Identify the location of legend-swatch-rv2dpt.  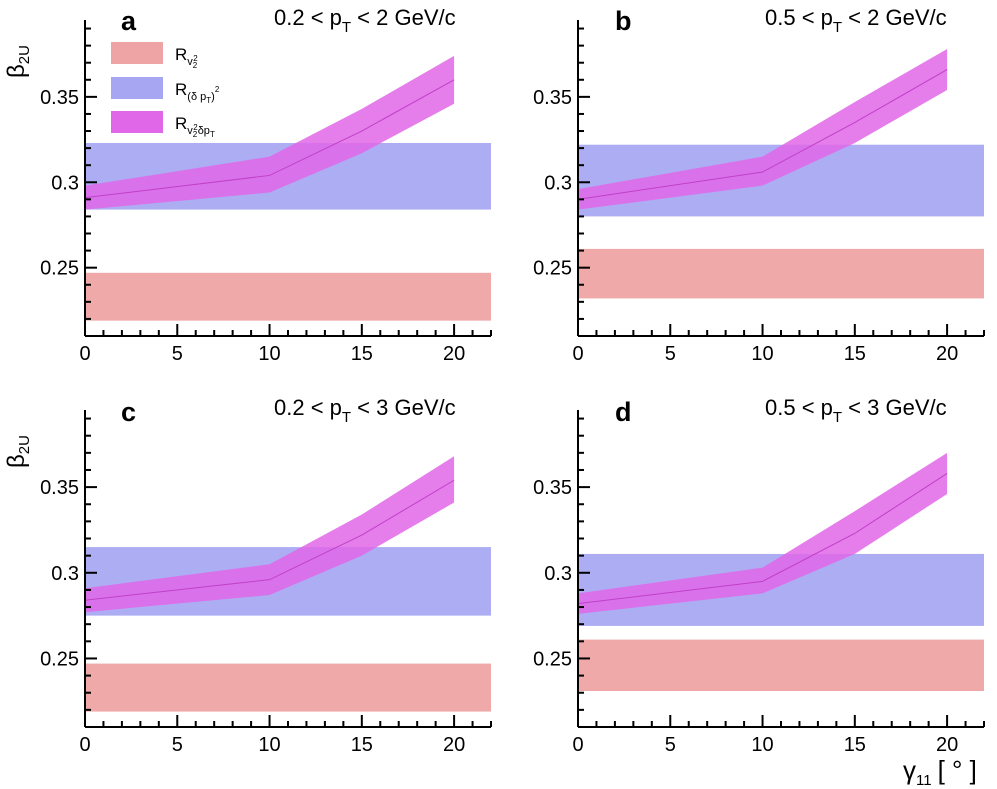
(137, 122).